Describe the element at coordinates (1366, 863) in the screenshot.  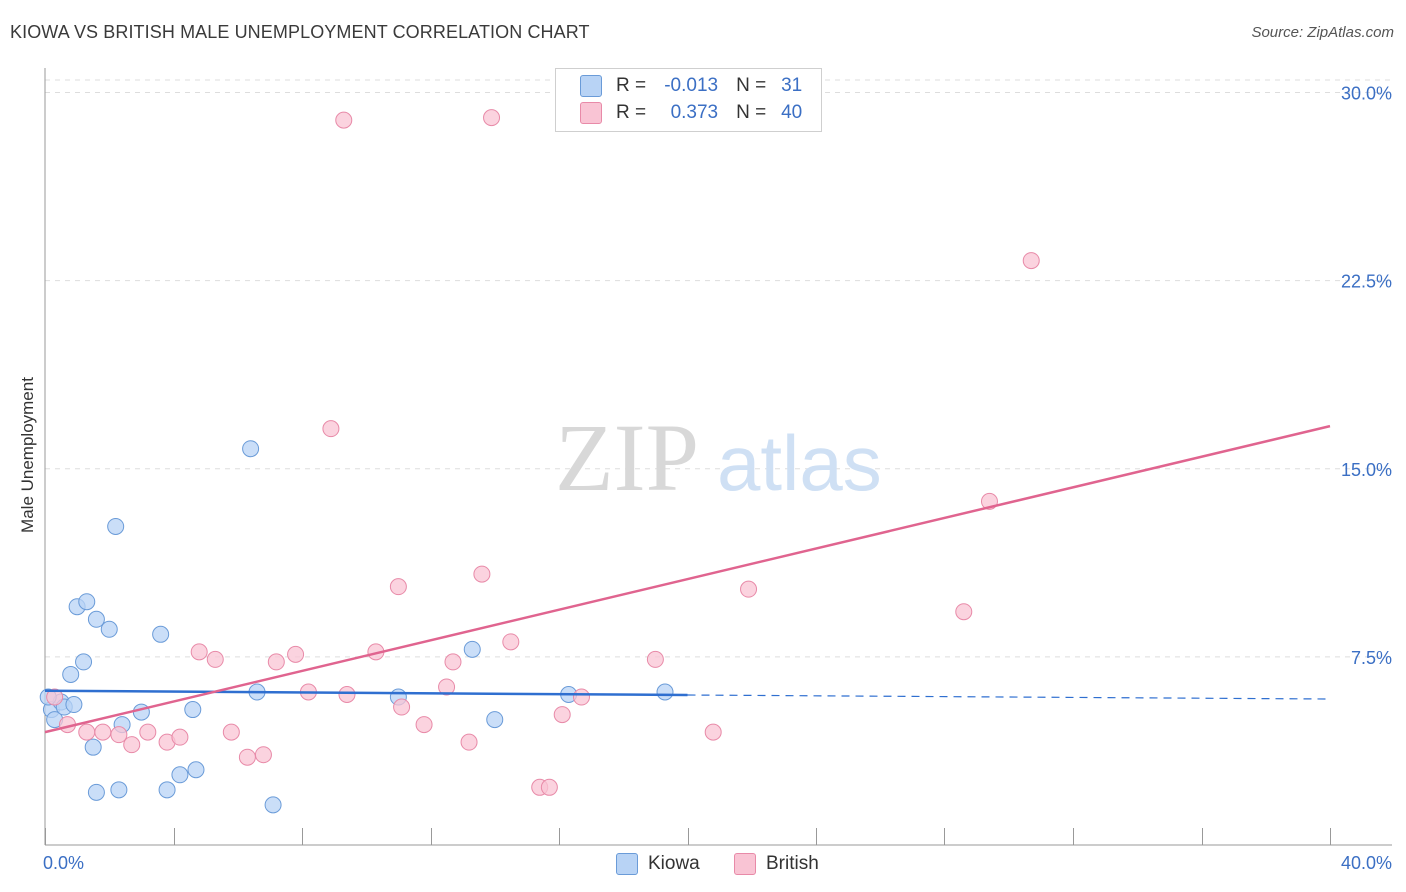
I see `x-tick-label-1: 40.0%` at that location.